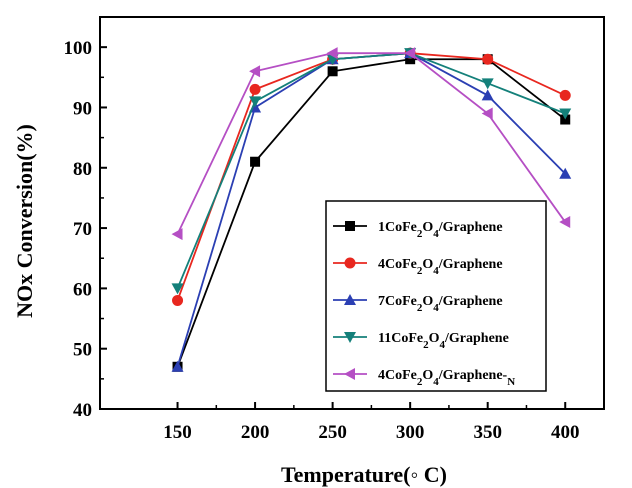 The width and height of the screenshot is (632, 488). Describe the element at coordinates (82, 229) in the screenshot. I see `y-tick-label: 70` at that location.